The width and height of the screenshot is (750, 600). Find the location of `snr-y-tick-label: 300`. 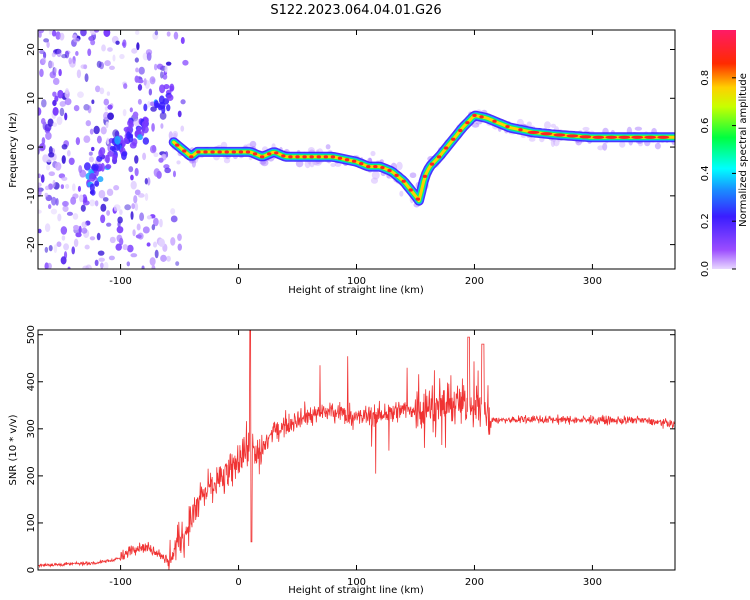

snr-y-tick-label: 300 is located at coordinates (31, 428).